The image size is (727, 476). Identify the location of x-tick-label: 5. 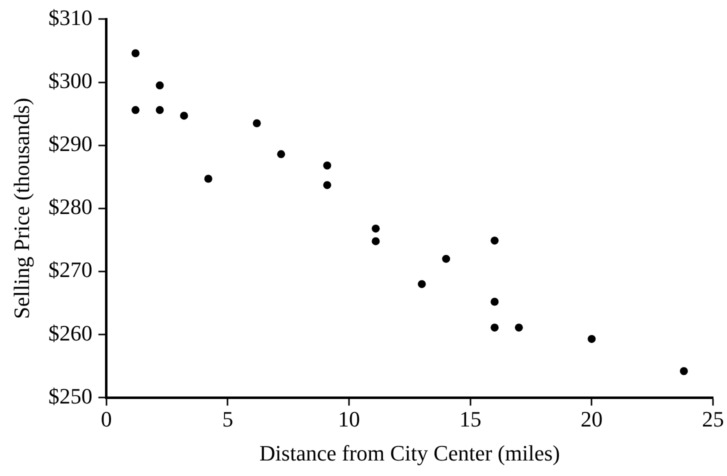
(228, 419).